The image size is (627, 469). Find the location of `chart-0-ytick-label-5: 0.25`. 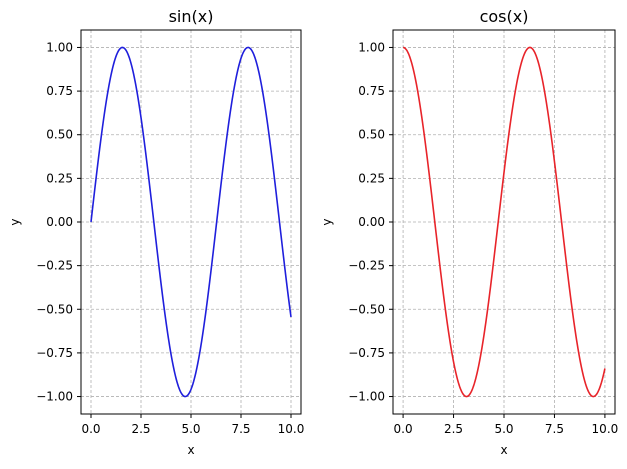

chart-0-ytick-label-5: 0.25 is located at coordinates (59, 178).